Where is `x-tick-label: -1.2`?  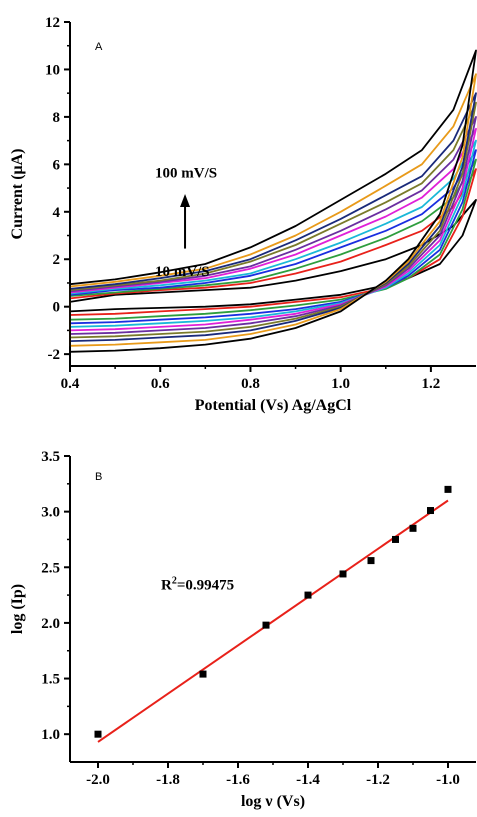 x-tick-label: -1.2 is located at coordinates (378, 780).